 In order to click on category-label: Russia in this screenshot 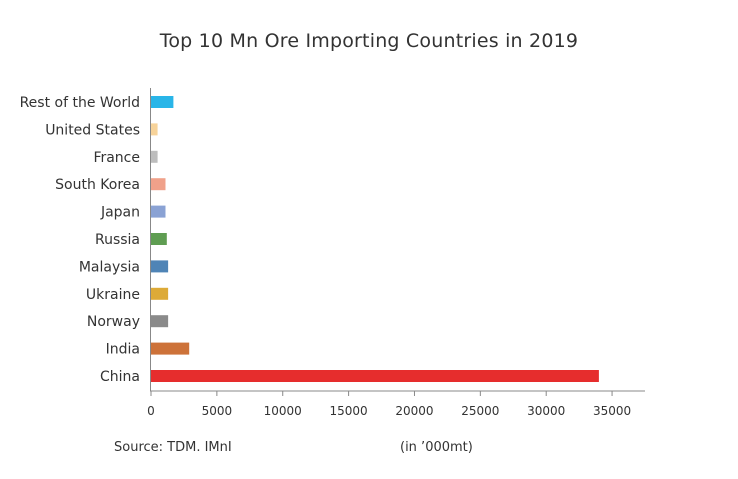, I will do `click(117, 240)`.